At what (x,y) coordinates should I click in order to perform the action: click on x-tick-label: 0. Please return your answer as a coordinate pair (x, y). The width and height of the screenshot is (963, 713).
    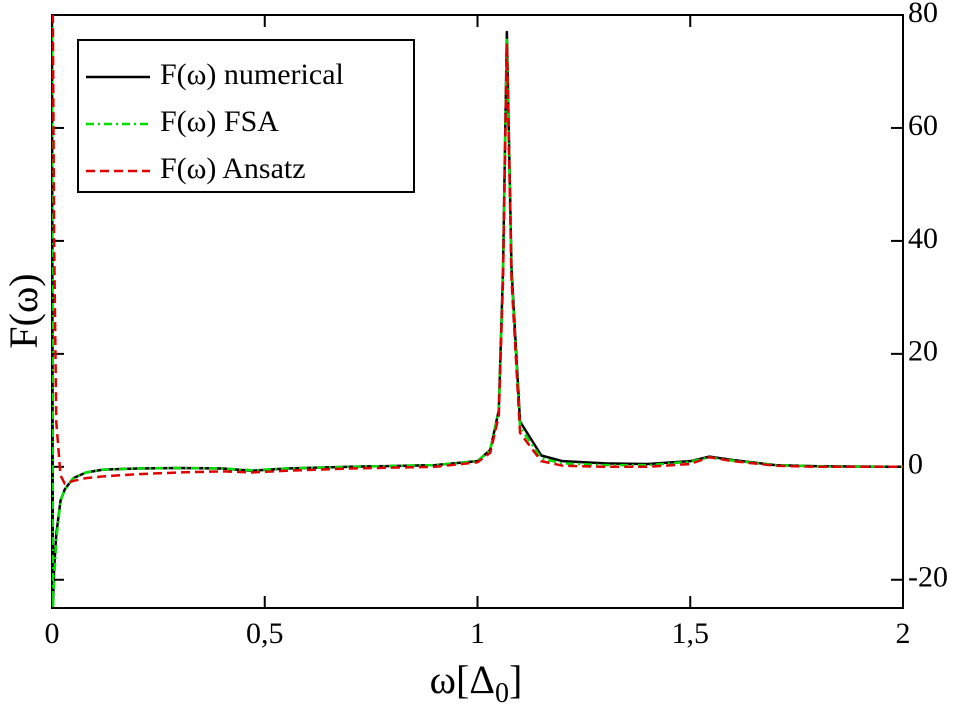
    Looking at the image, I should click on (52, 633).